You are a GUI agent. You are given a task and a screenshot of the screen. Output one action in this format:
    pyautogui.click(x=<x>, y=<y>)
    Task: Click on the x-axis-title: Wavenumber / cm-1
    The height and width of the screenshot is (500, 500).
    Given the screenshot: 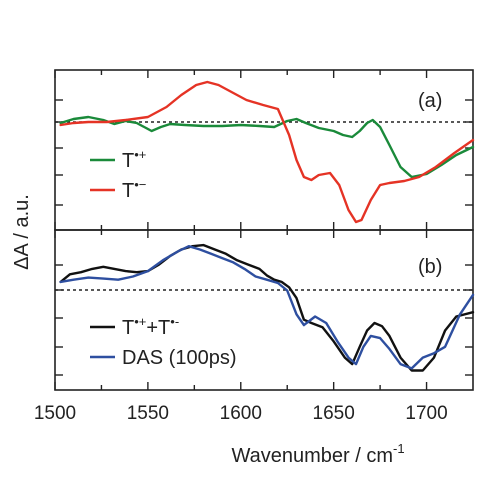 What is the action you would take?
    pyautogui.click(x=317, y=454)
    